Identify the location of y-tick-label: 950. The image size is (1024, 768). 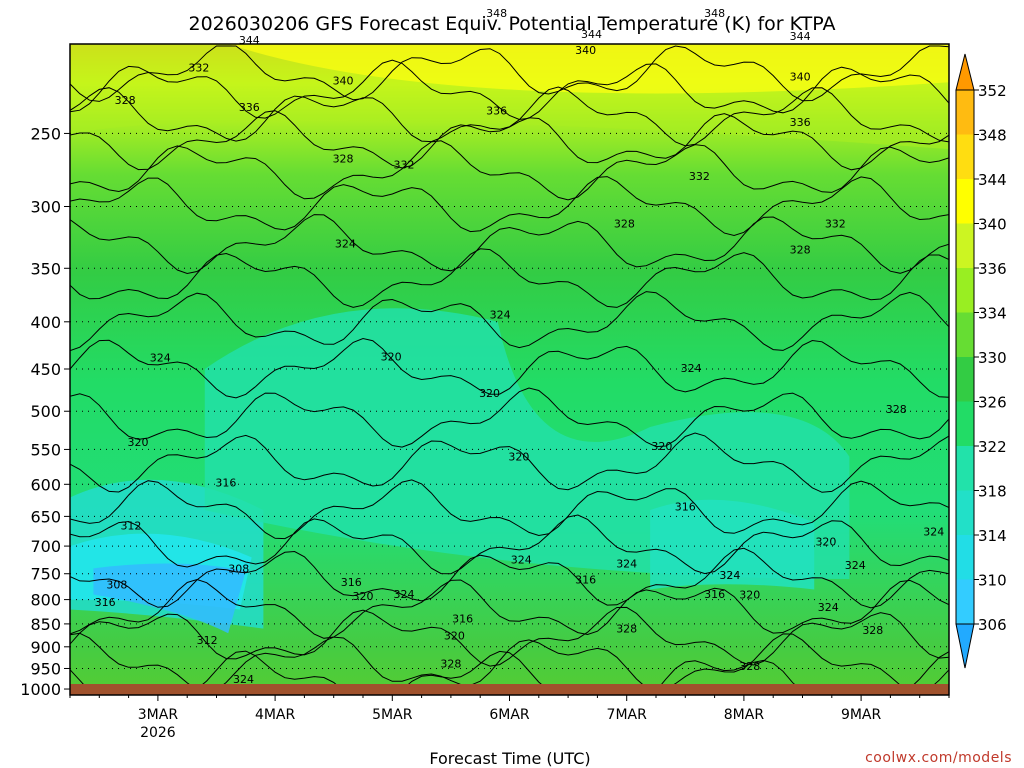
(45, 668).